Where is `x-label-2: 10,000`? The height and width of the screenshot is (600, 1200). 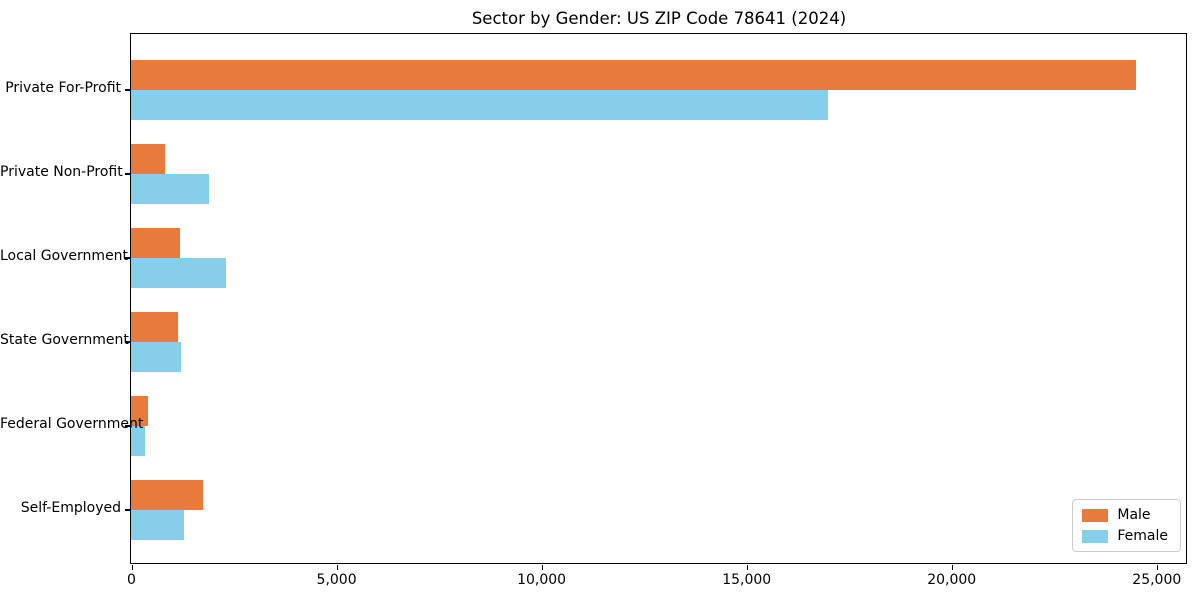 x-label-2: 10,000 is located at coordinates (542, 580).